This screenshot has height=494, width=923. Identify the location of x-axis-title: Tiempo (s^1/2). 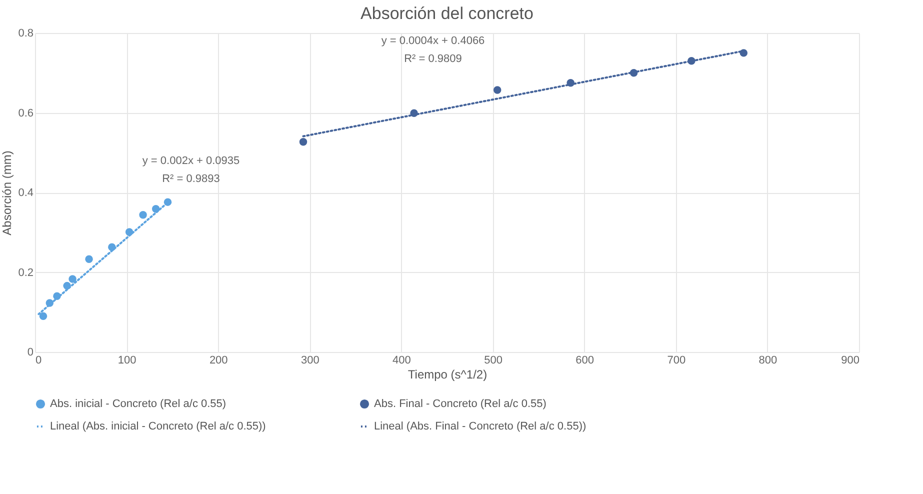
(448, 375).